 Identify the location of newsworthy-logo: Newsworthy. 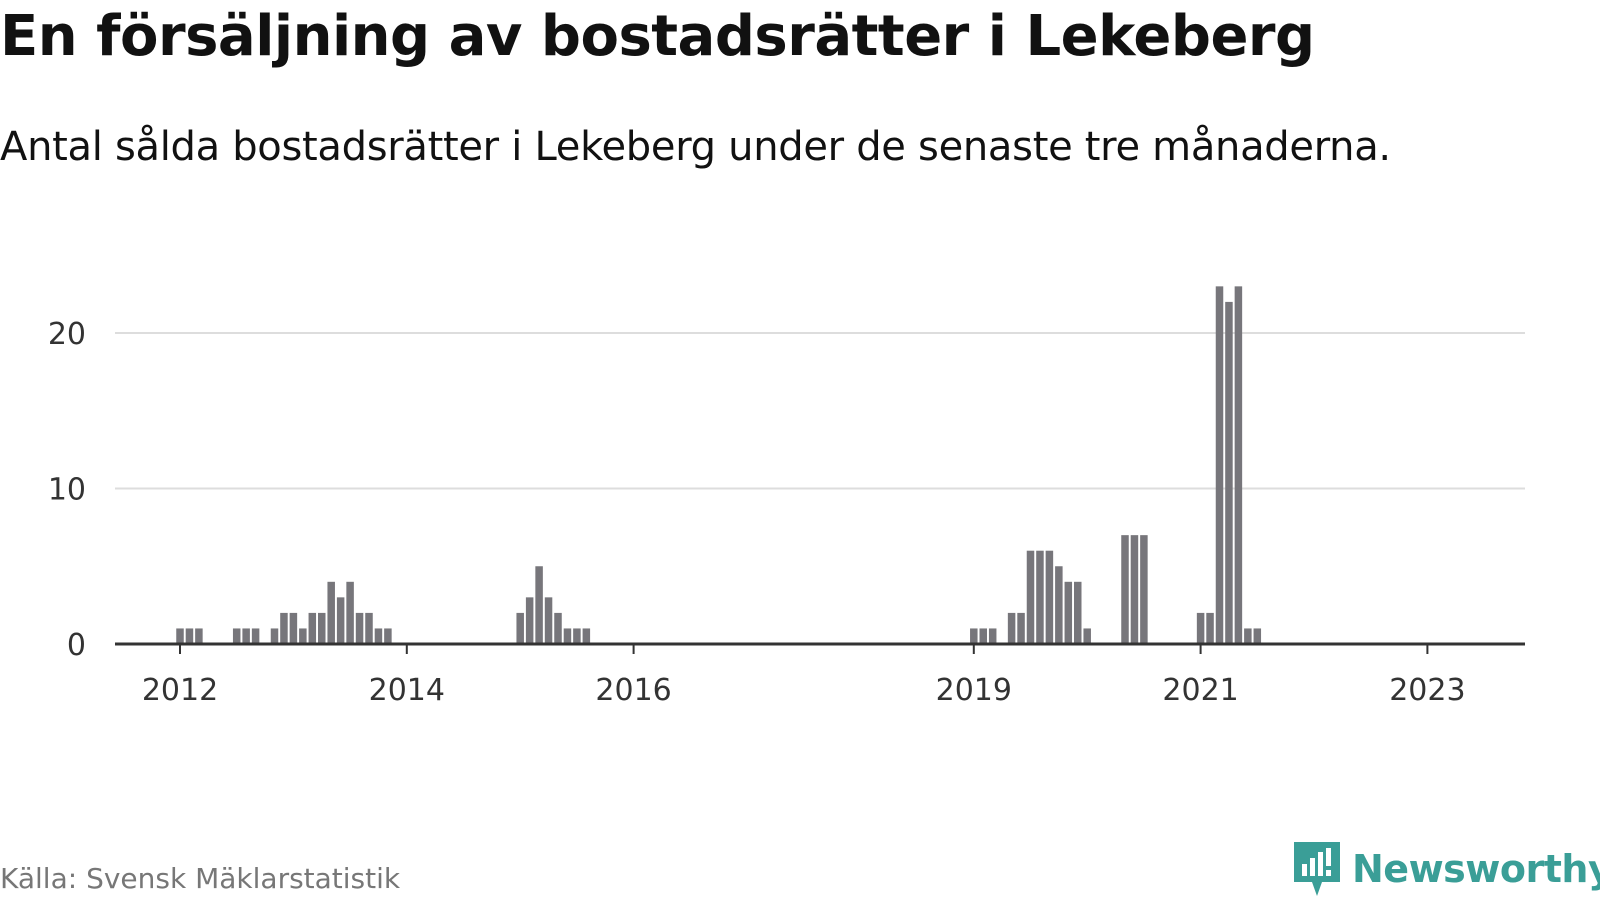
(1446, 869).